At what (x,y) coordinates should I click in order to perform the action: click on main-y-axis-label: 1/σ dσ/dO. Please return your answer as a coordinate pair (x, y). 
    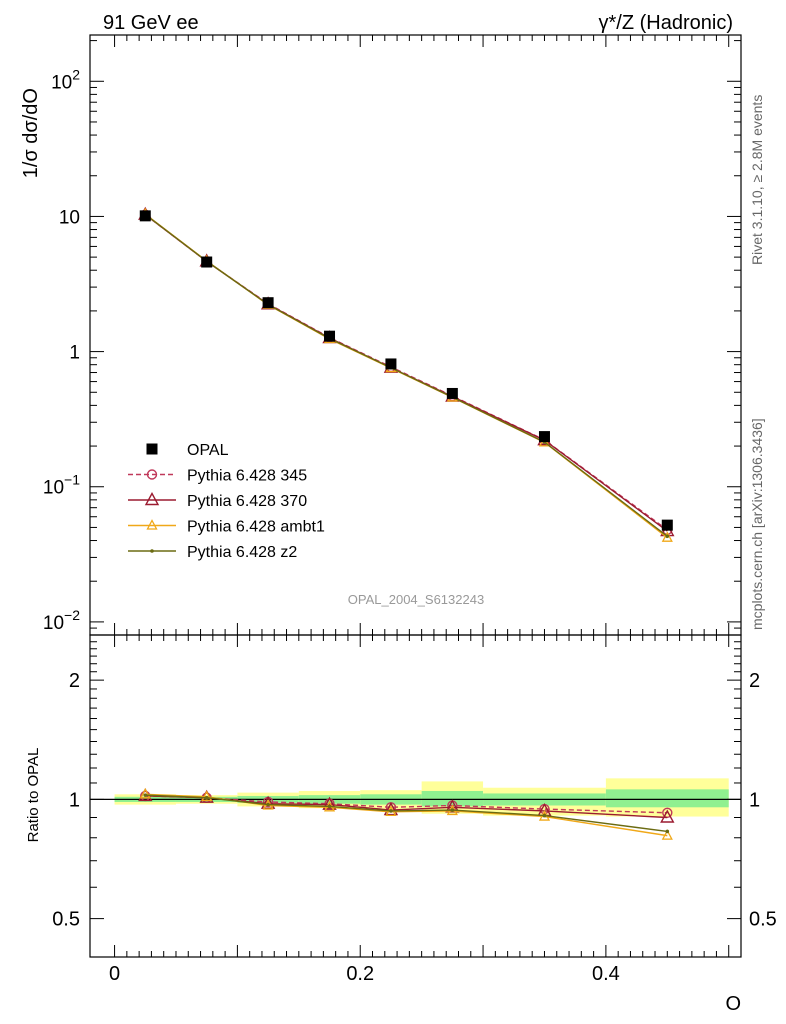
    Looking at the image, I should click on (31, 133).